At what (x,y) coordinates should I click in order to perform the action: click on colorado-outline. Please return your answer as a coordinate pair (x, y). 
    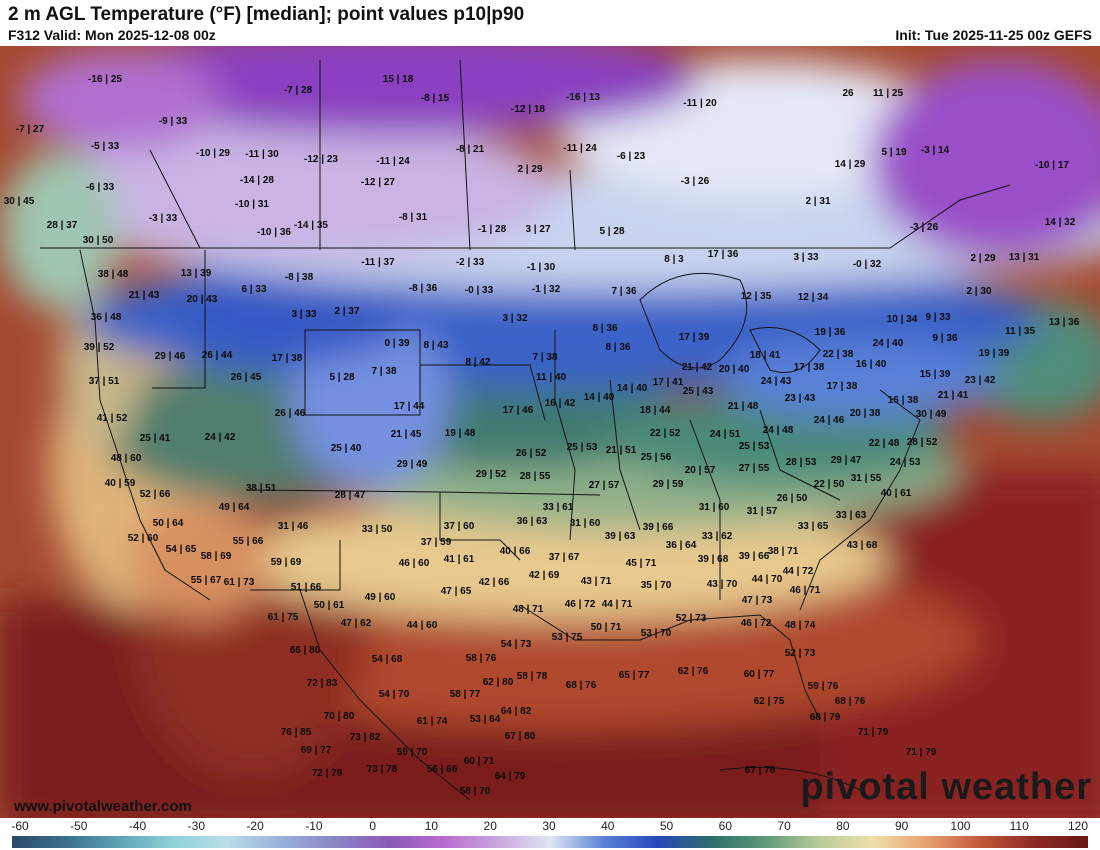
    Looking at the image, I should click on (362, 372).